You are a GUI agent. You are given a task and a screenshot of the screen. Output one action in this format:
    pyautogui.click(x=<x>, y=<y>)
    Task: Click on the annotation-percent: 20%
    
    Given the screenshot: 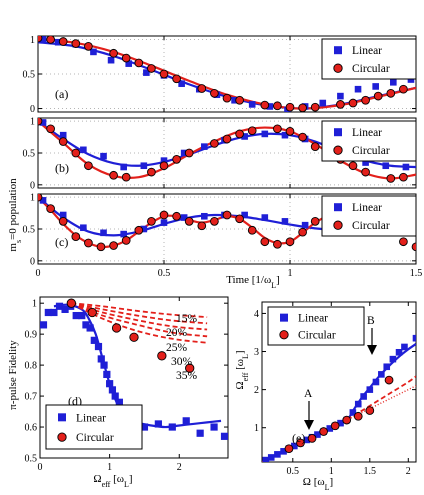 What is the action you would take?
    pyautogui.click(x=177, y=333)
    